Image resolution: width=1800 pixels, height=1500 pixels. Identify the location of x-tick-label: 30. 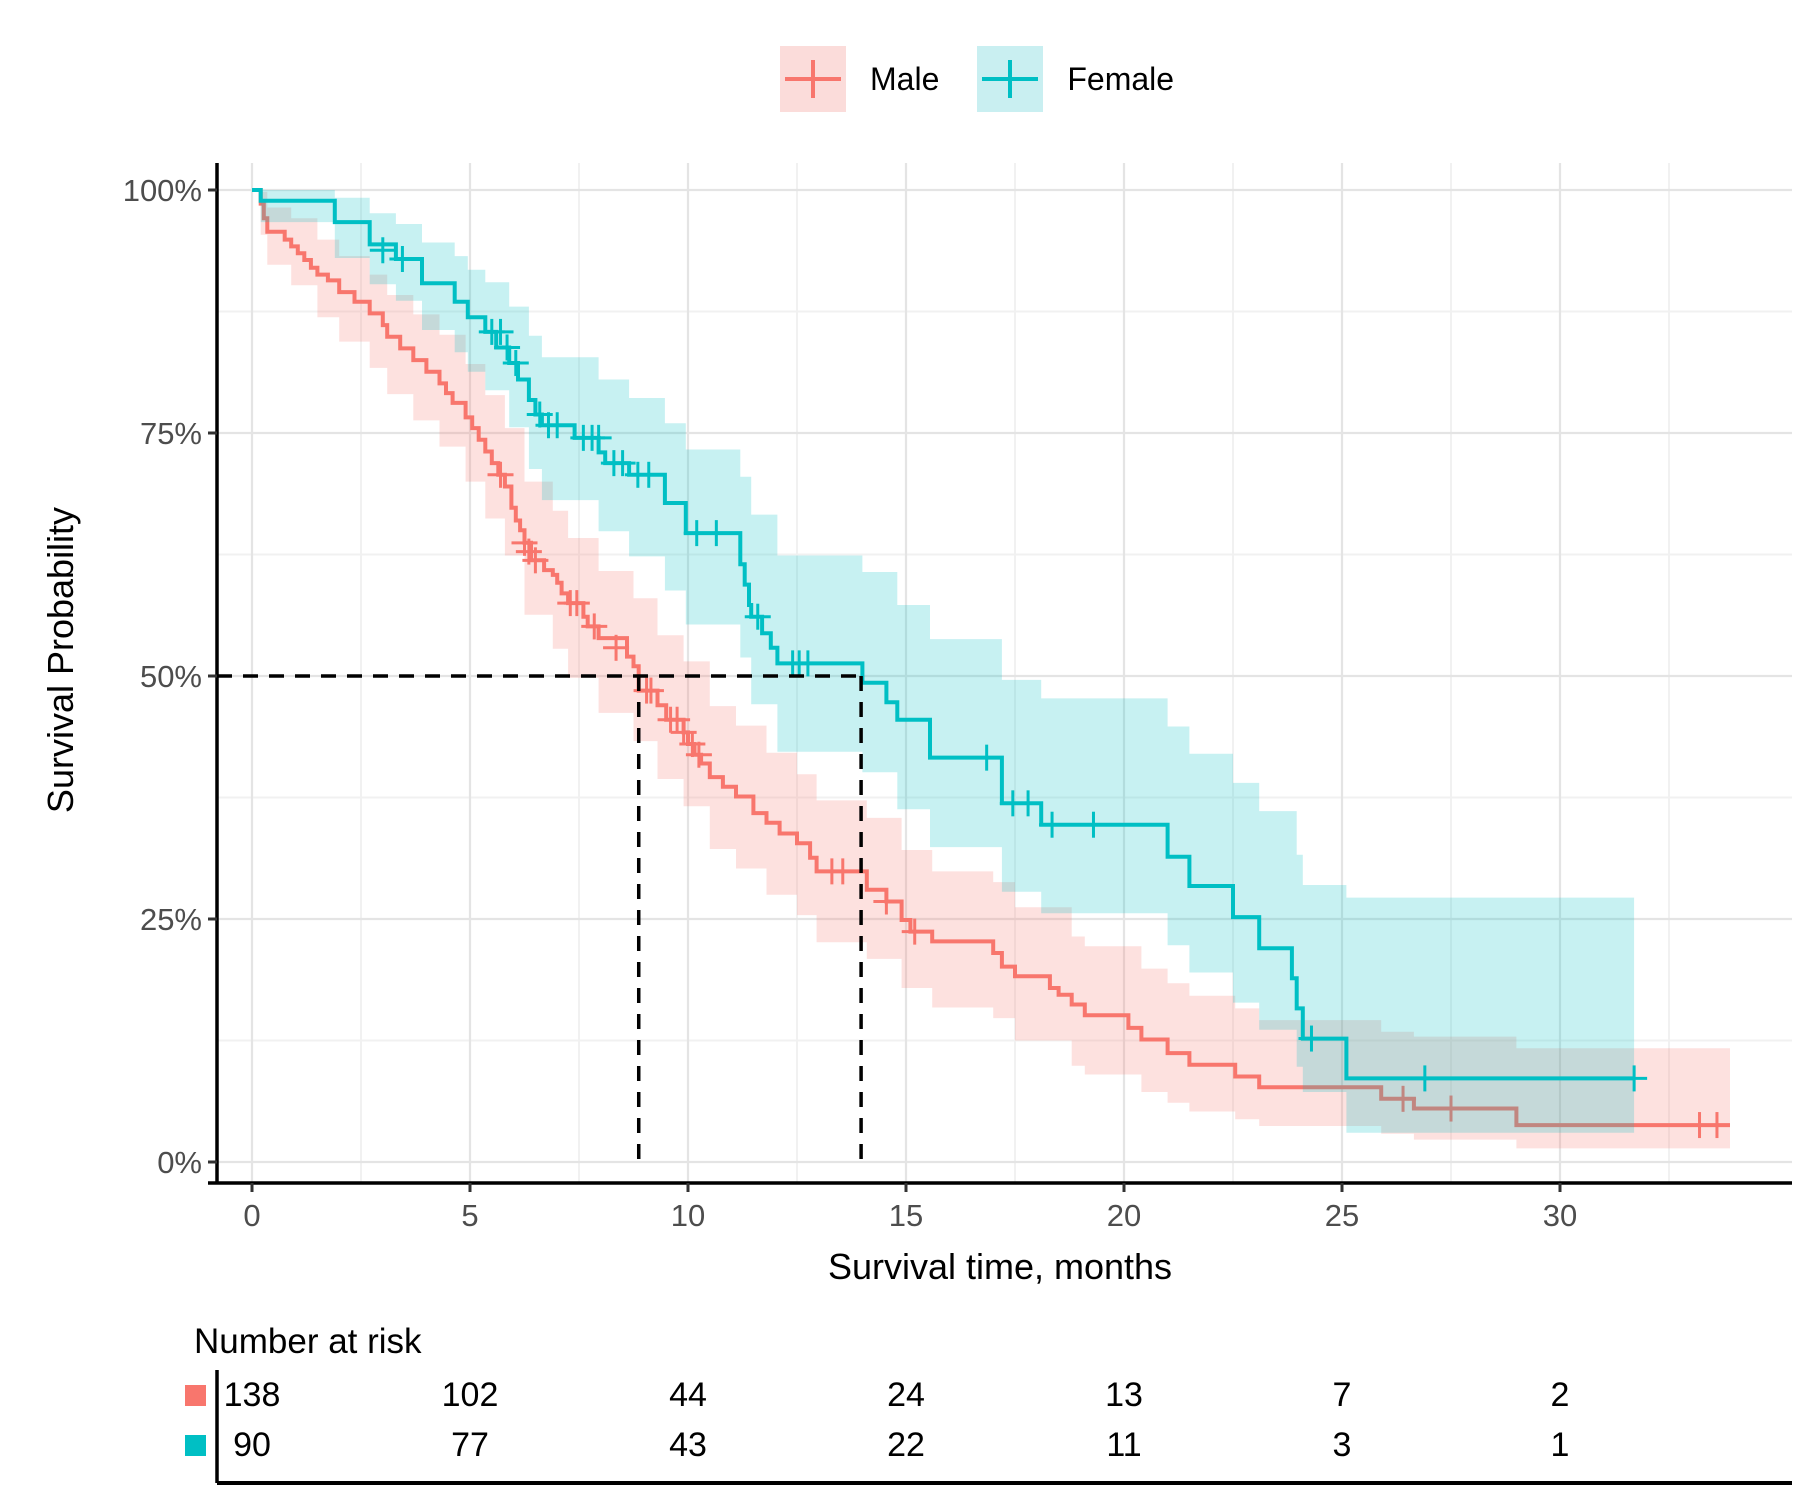
(1560, 1215).